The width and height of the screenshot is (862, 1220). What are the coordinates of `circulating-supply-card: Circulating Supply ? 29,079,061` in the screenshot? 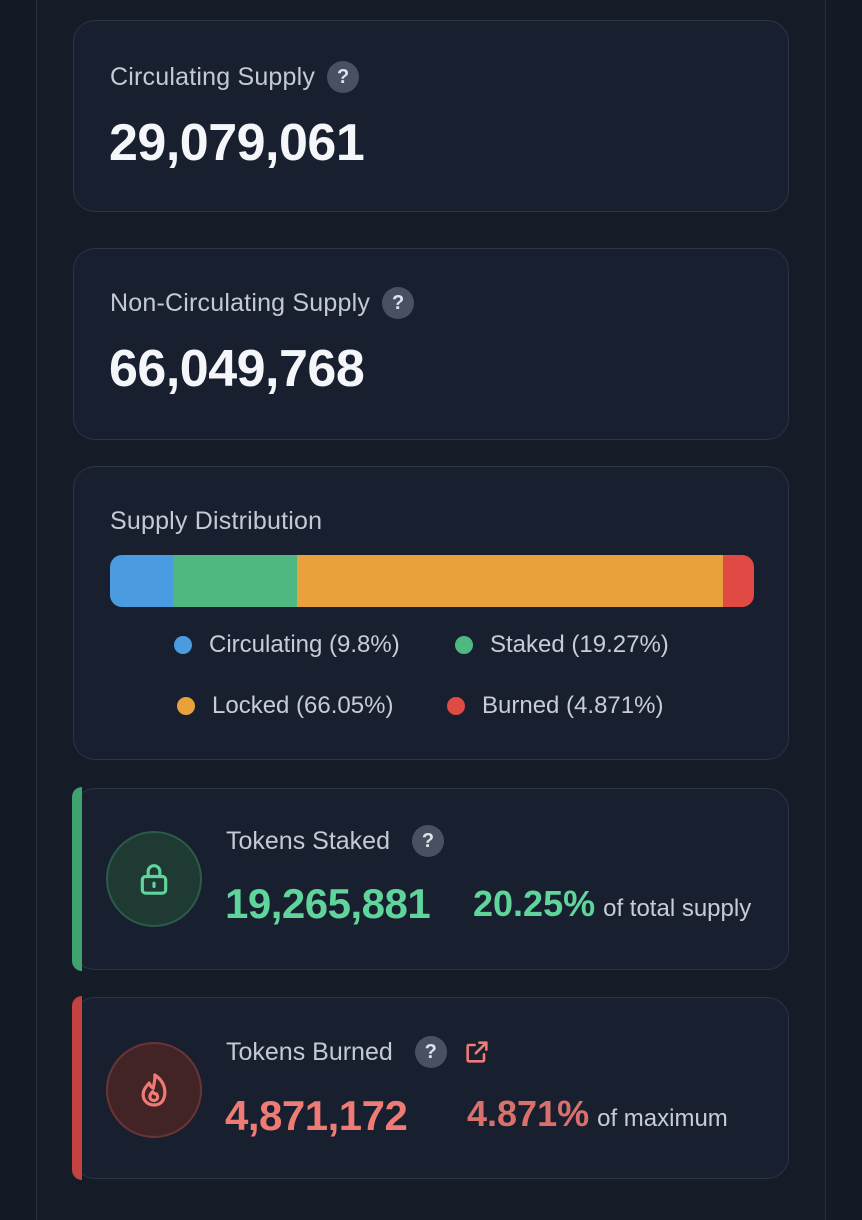 It's located at (431, 116).